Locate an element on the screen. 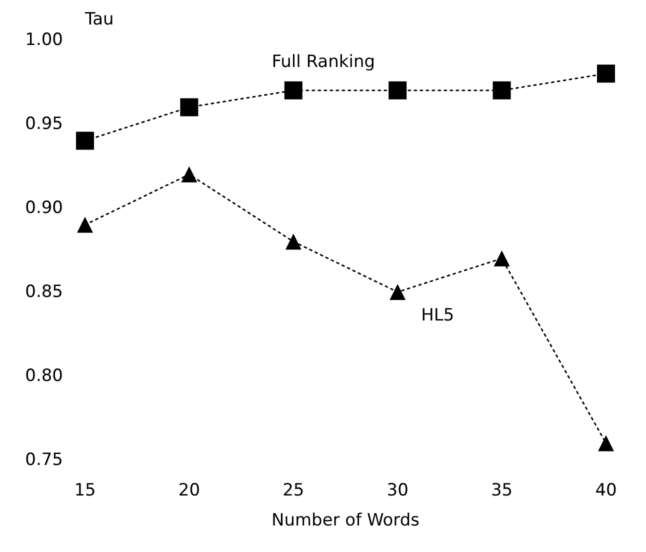 This screenshot has height=552, width=646. y-tick-label: 0.80 is located at coordinates (44, 376).